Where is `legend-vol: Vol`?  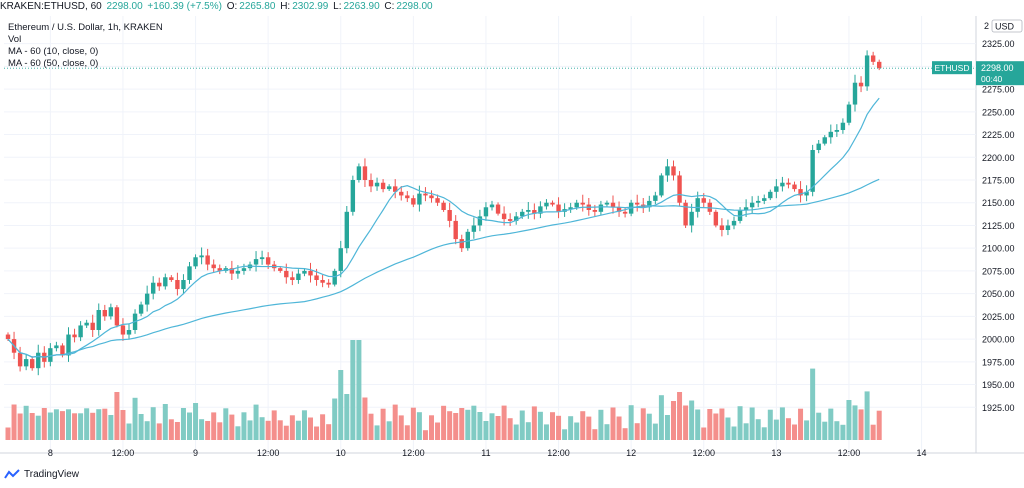 legend-vol: Vol is located at coordinates (15, 39).